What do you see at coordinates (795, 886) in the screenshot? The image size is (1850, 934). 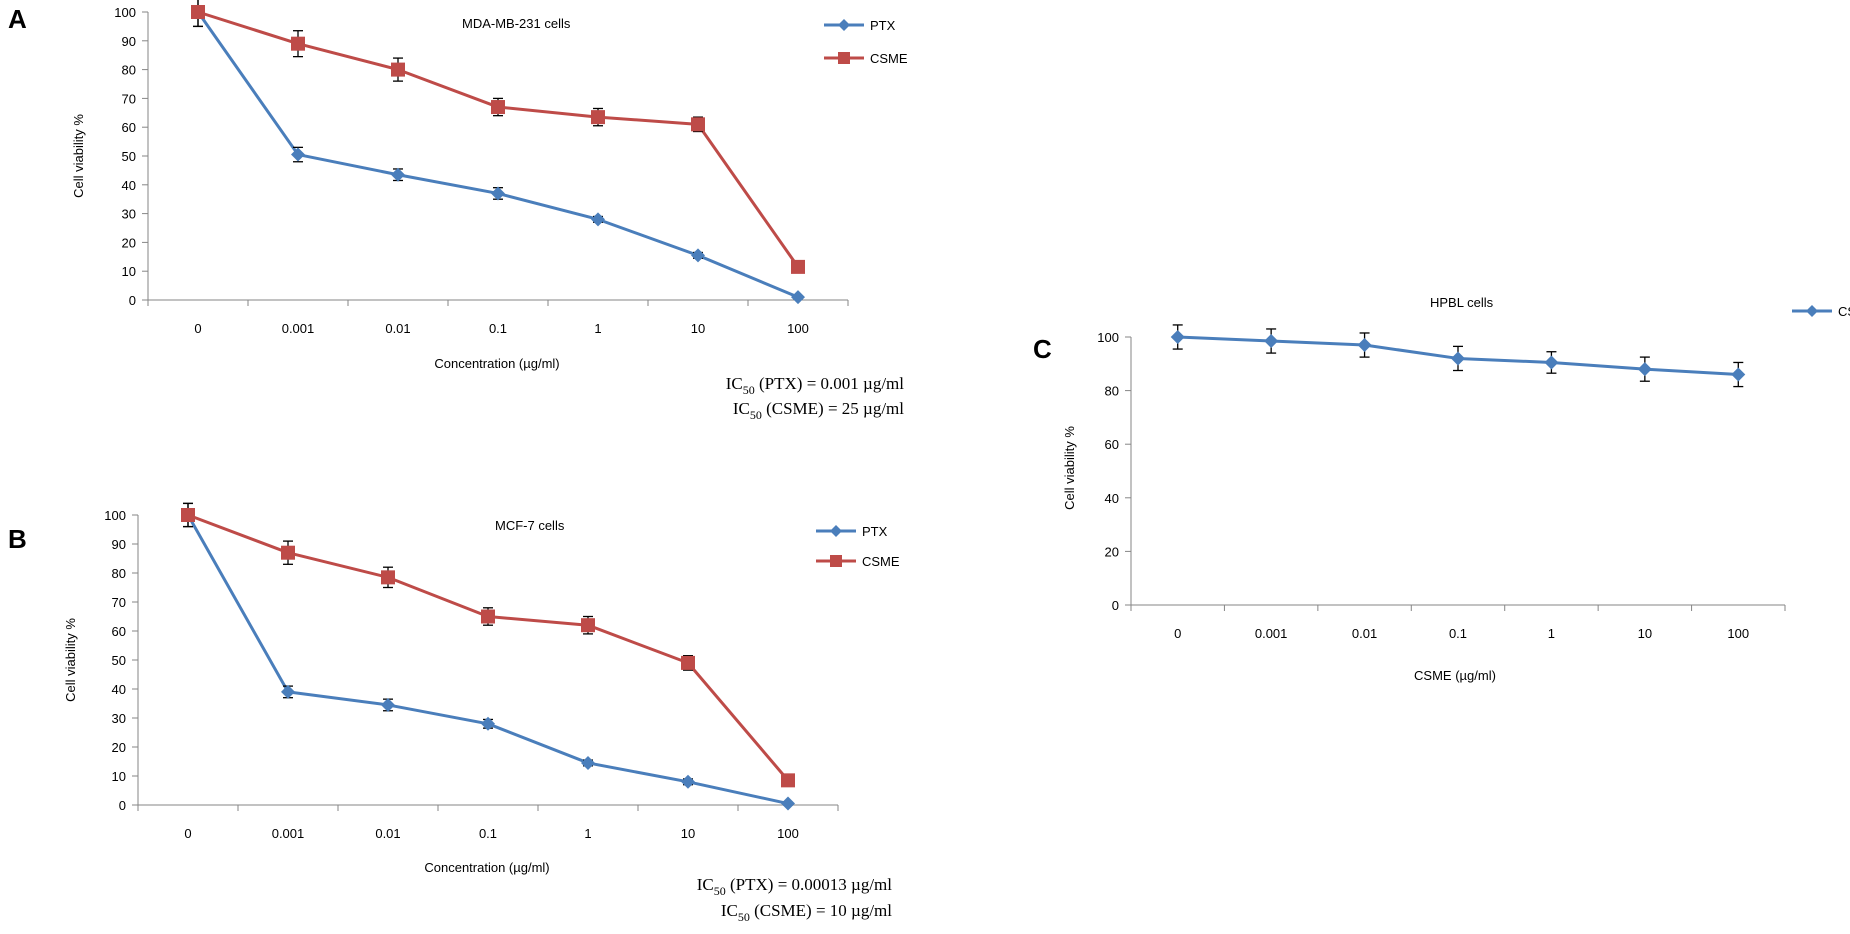 I see `panel-b-ic50-annotation: IC50 (PTX) = 0.00013 µg/ml` at bounding box center [795, 886].